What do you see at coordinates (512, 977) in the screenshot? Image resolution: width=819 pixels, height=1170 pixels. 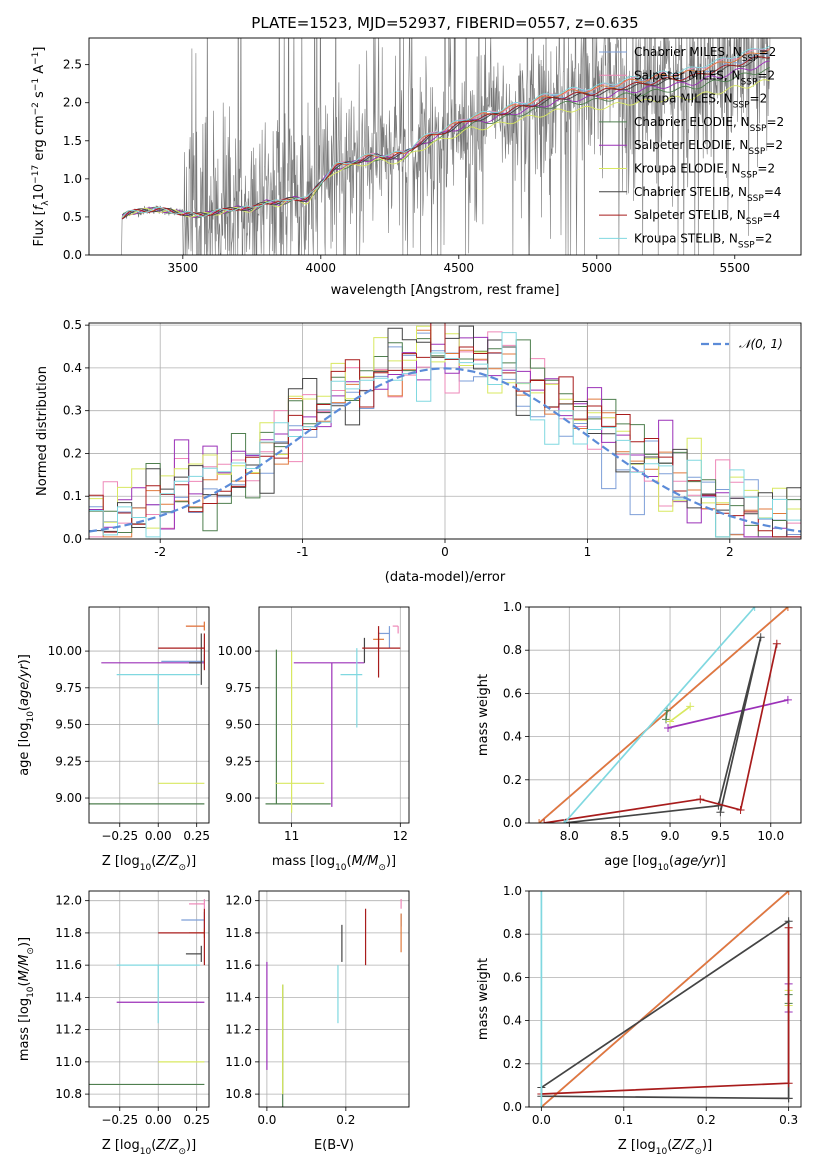 I see `y-tick-label: 0.6` at bounding box center [512, 977].